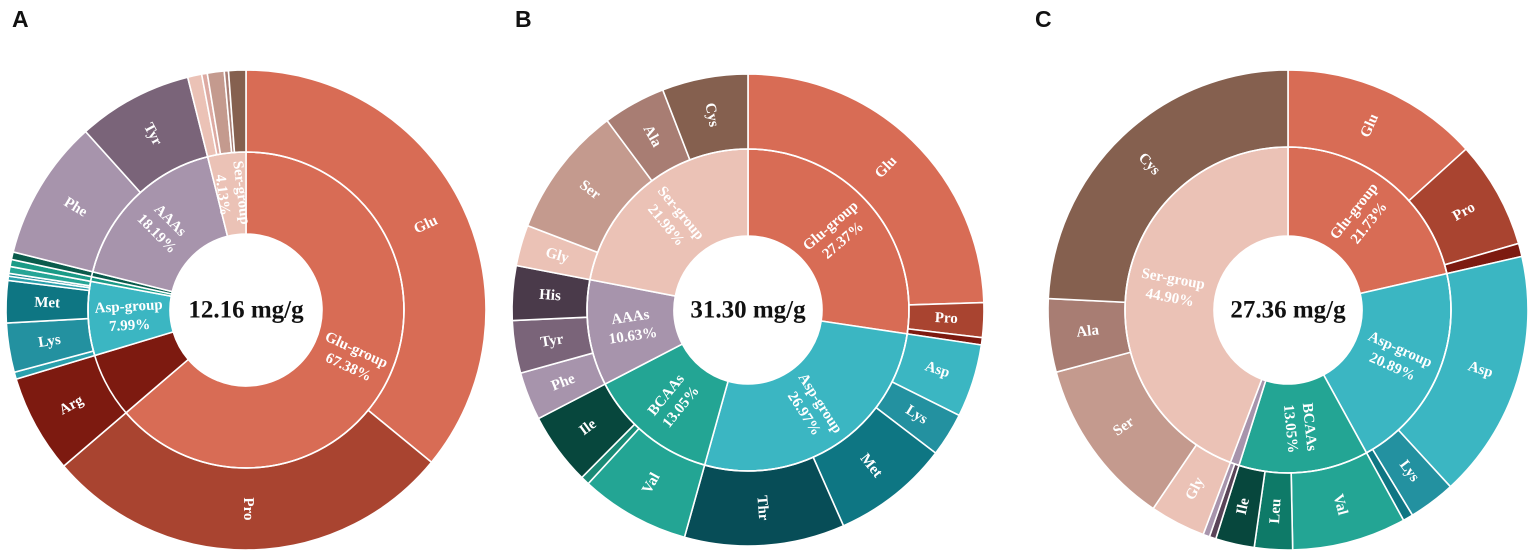 This screenshot has width=1535, height=553. I want to click on outer-label-leu: Leu, so click(1275, 511).